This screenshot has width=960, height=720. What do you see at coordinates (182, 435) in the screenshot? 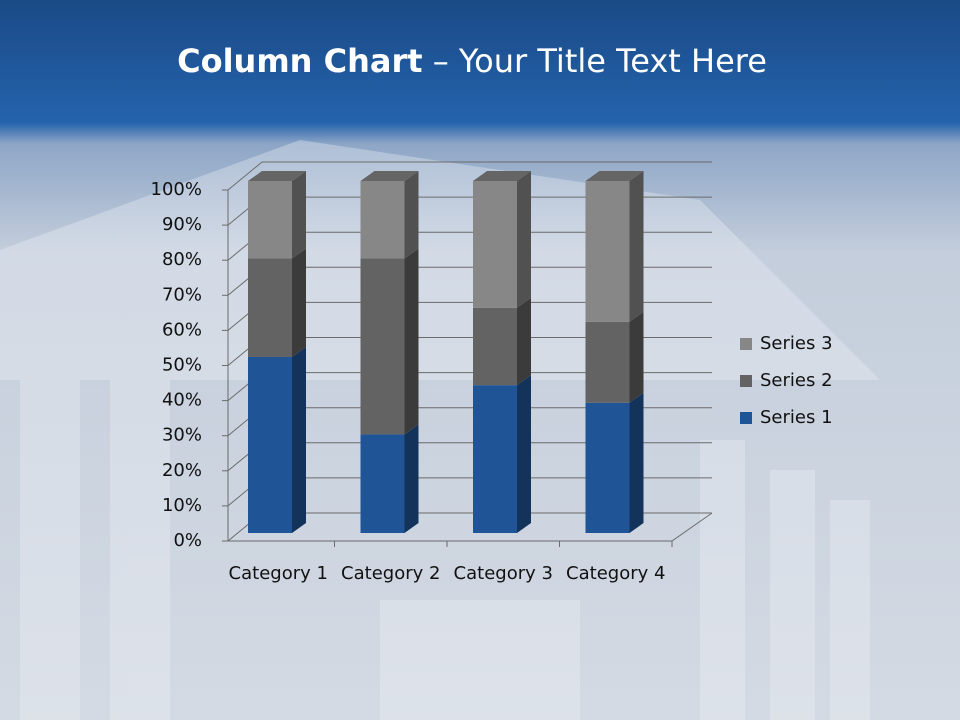
I see `y-tick-label: 30%` at bounding box center [182, 435].